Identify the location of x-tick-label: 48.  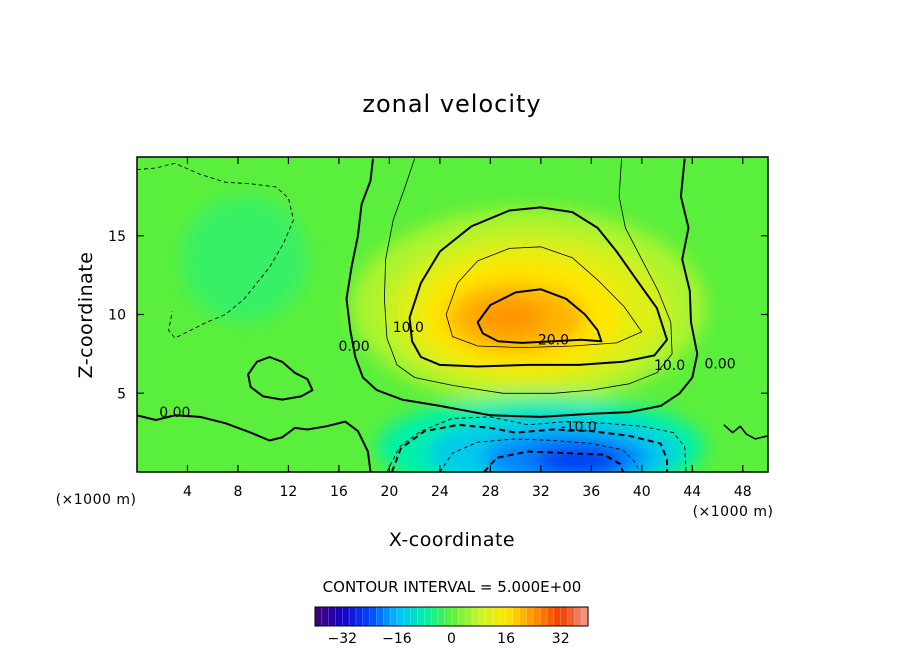
(743, 492).